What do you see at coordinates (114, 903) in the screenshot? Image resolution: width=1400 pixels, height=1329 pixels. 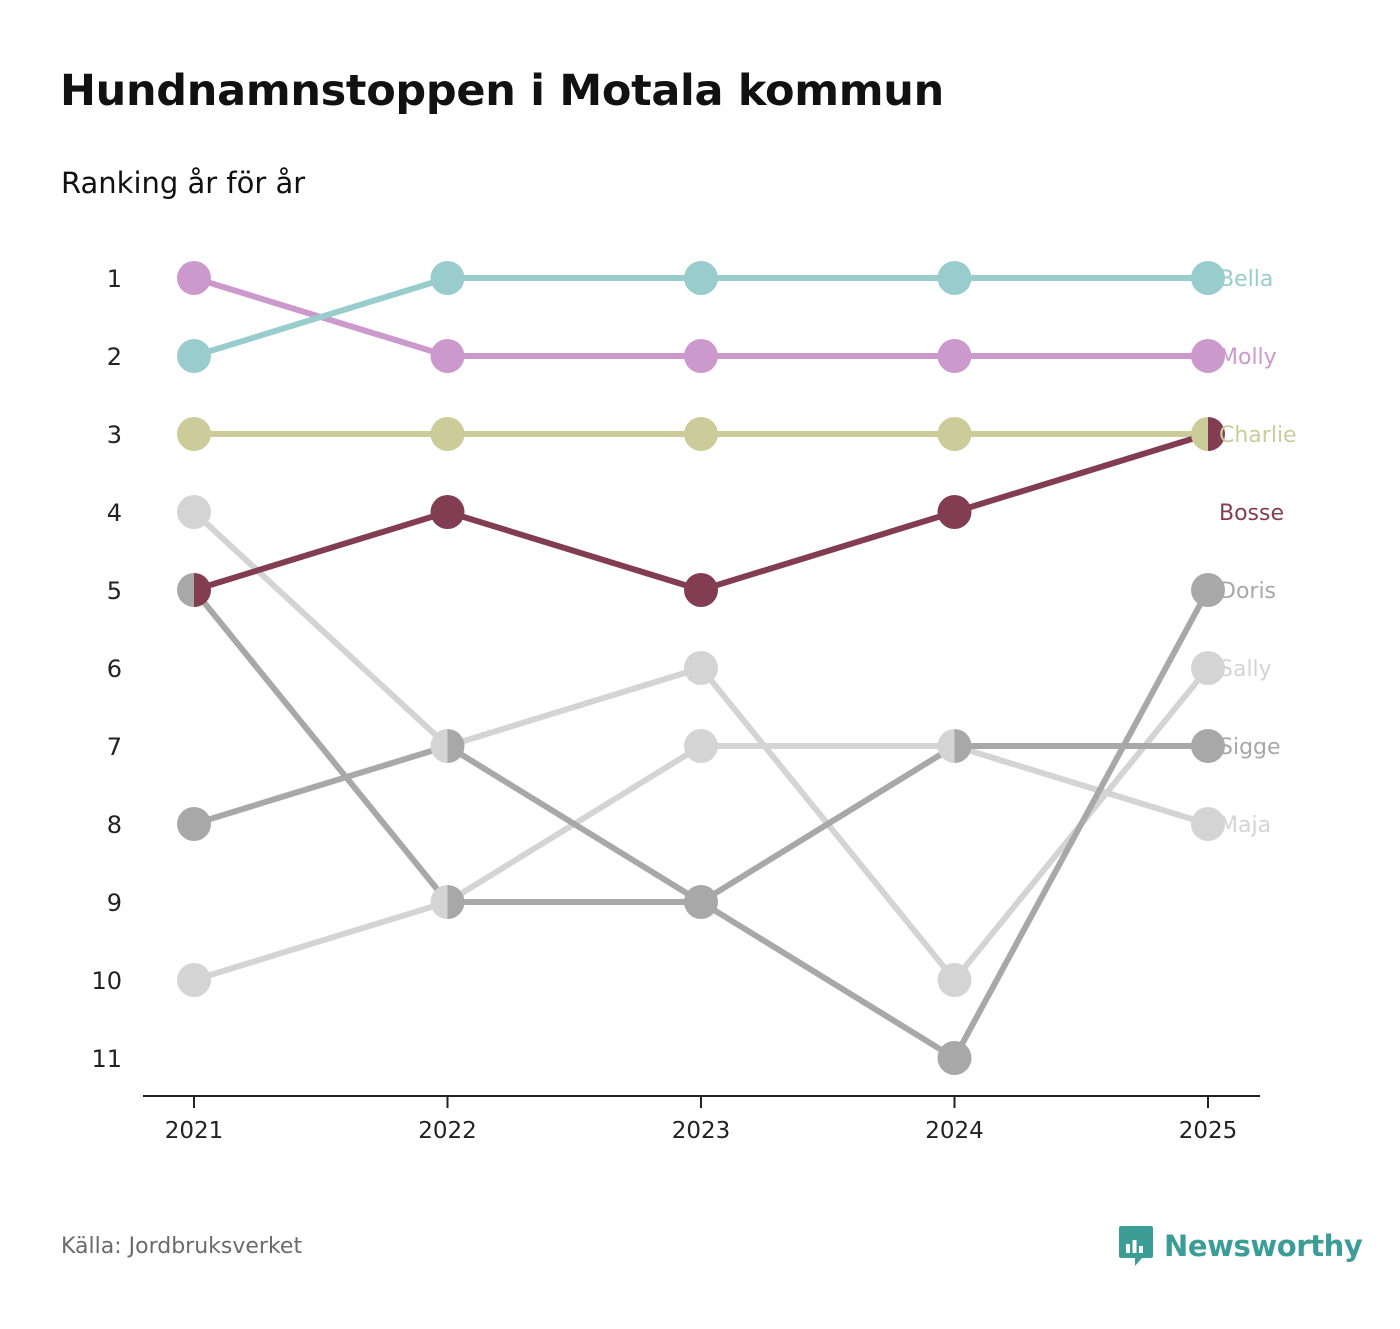 I see `y-tick-label: 9` at bounding box center [114, 903].